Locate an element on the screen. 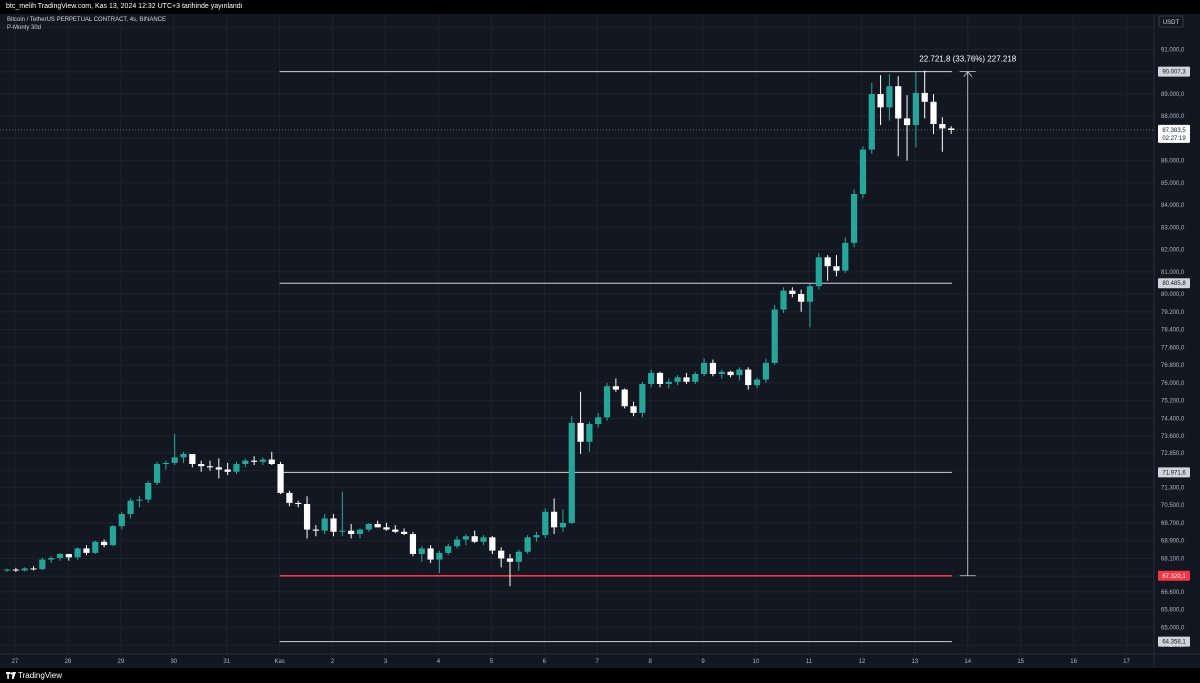 The width and height of the screenshot is (1200, 683). last-price-badge is located at coordinates (1174, 133).